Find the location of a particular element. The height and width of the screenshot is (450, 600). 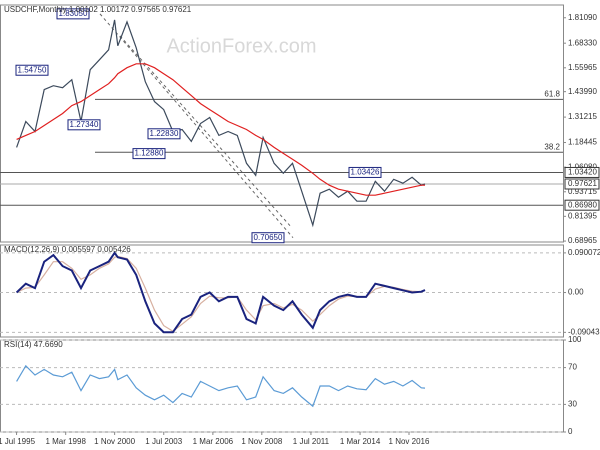

annotation-label: 1.27340 is located at coordinates (84, 124).